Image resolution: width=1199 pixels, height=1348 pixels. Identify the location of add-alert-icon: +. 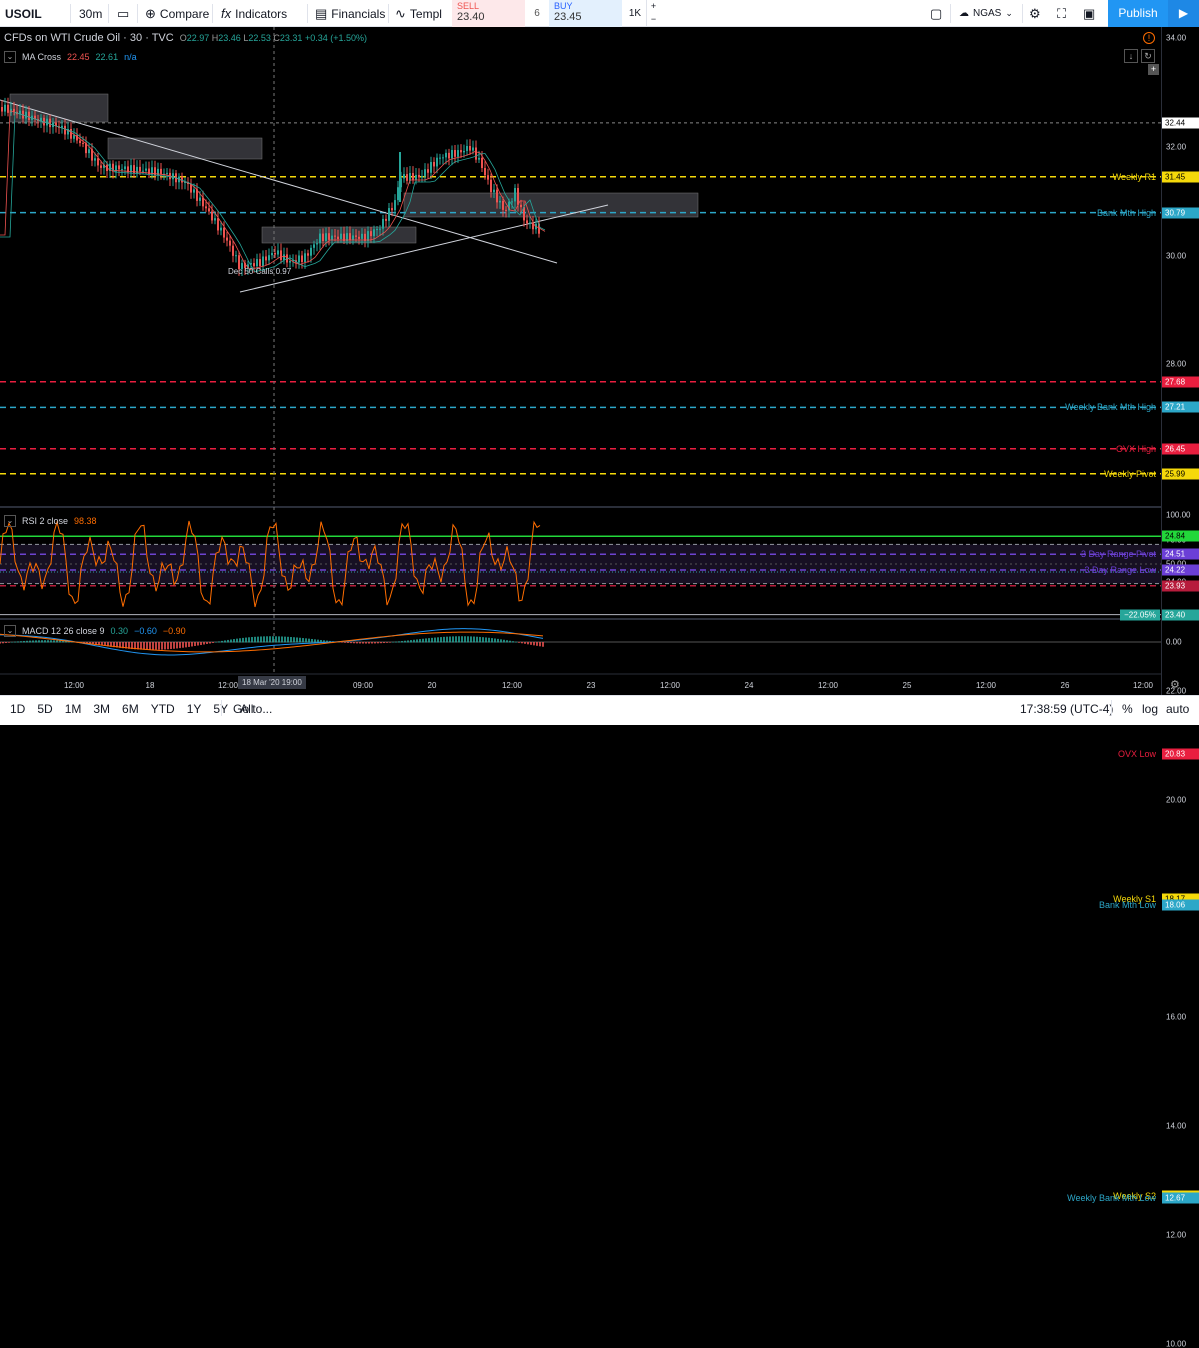
(1153, 69).